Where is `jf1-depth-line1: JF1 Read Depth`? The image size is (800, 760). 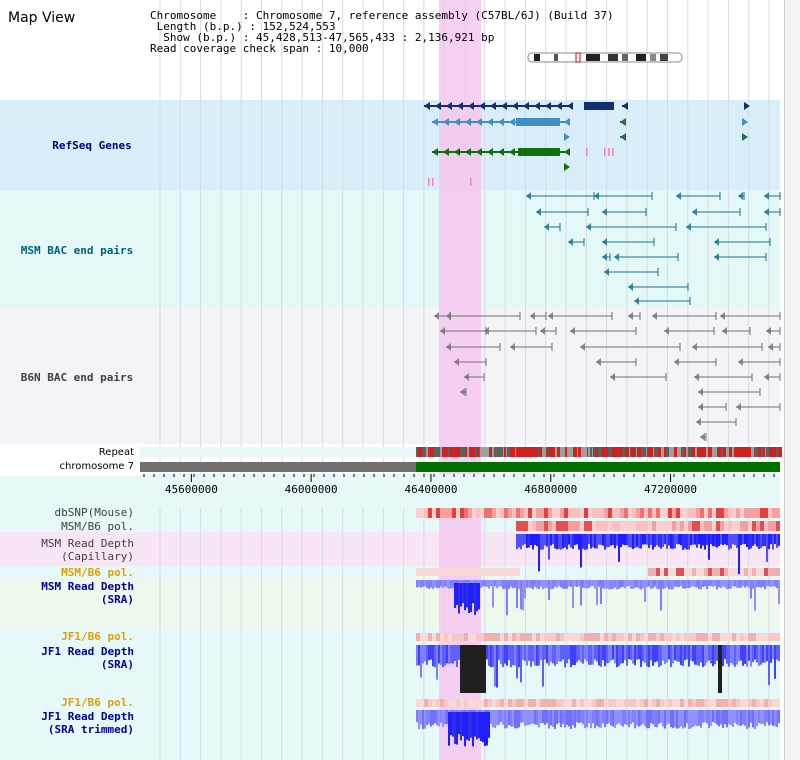 jf1-depth-line1: JF1 Read Depth is located at coordinates (87, 651).